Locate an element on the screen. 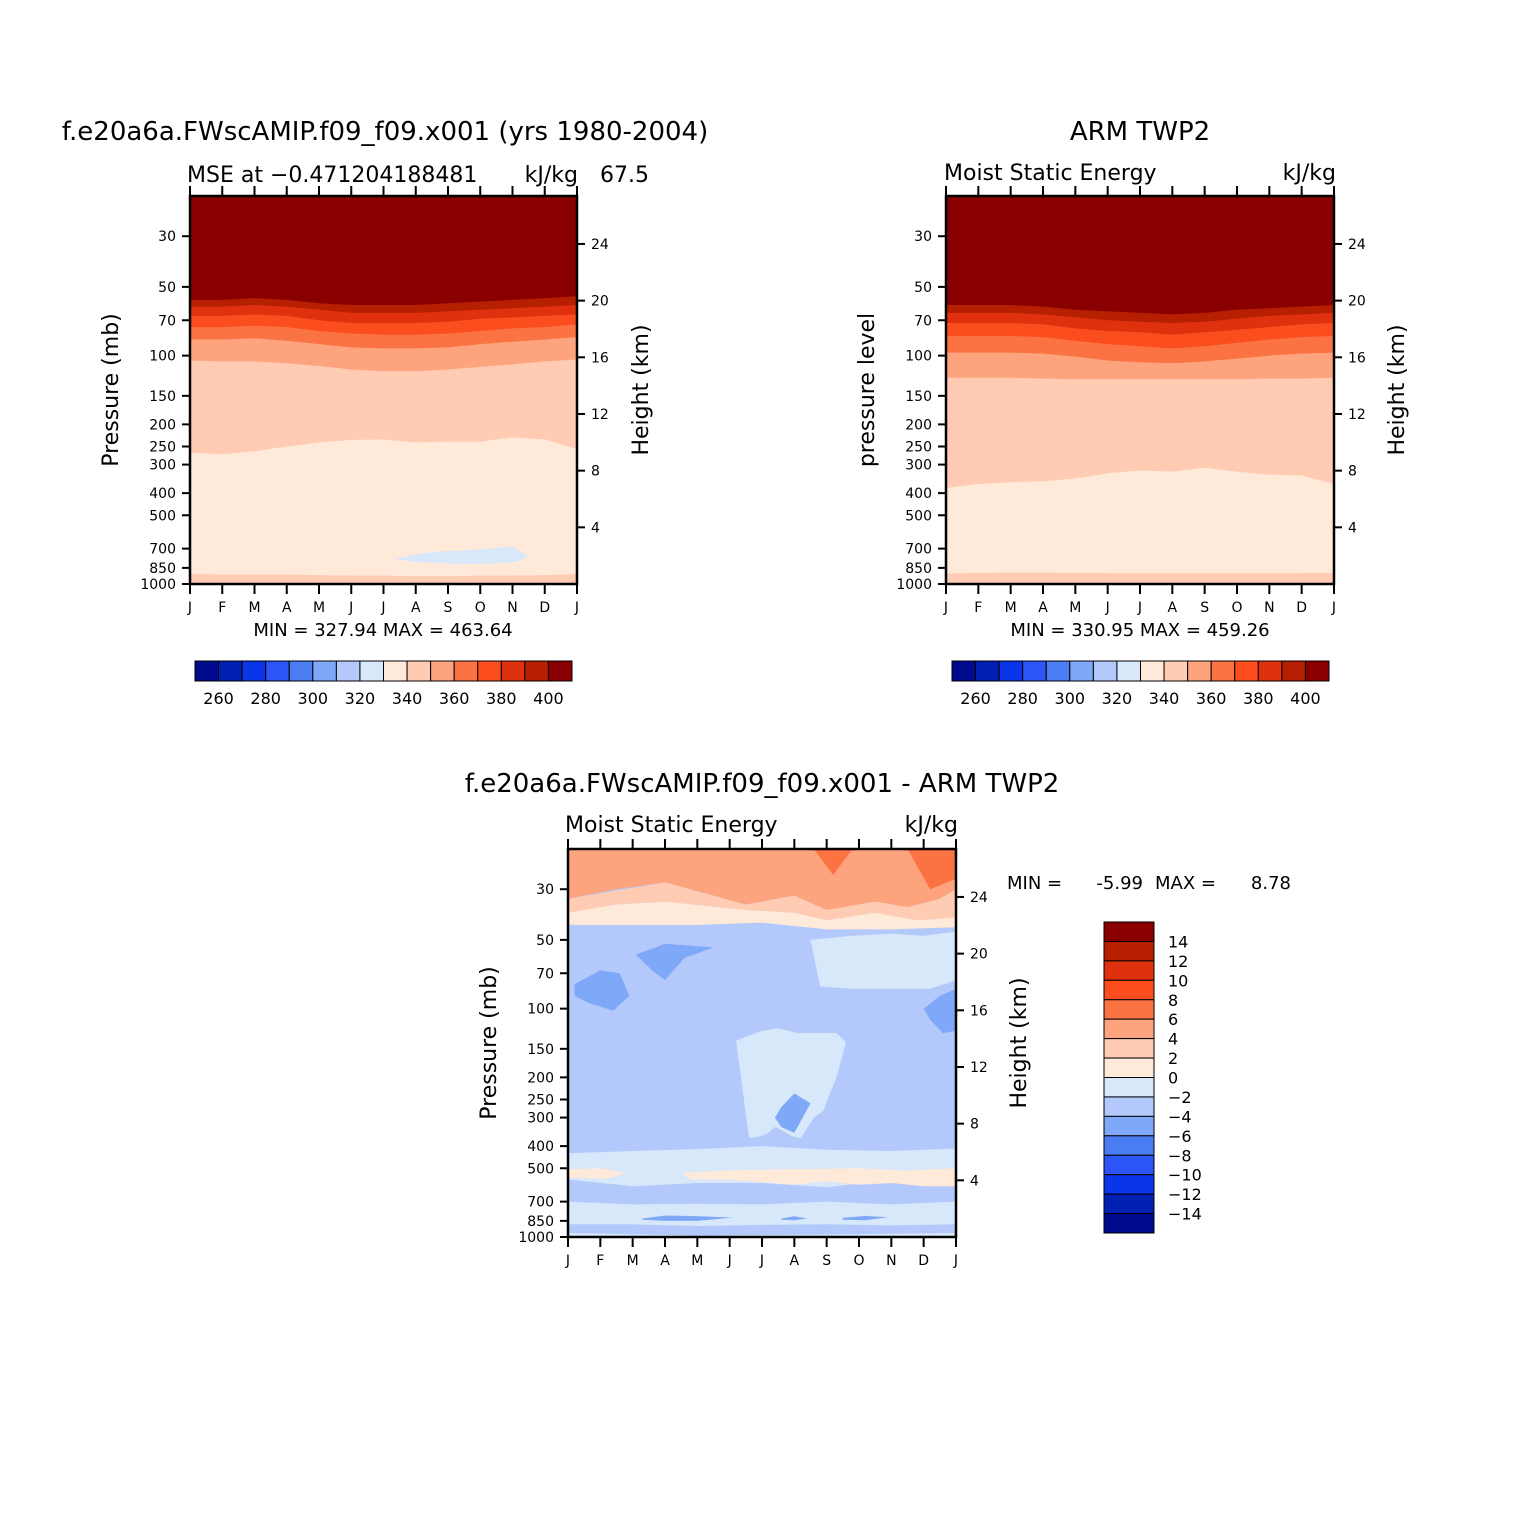 The height and width of the screenshot is (1524, 1524). pressure-tick-label: 700 is located at coordinates (540, 1203).